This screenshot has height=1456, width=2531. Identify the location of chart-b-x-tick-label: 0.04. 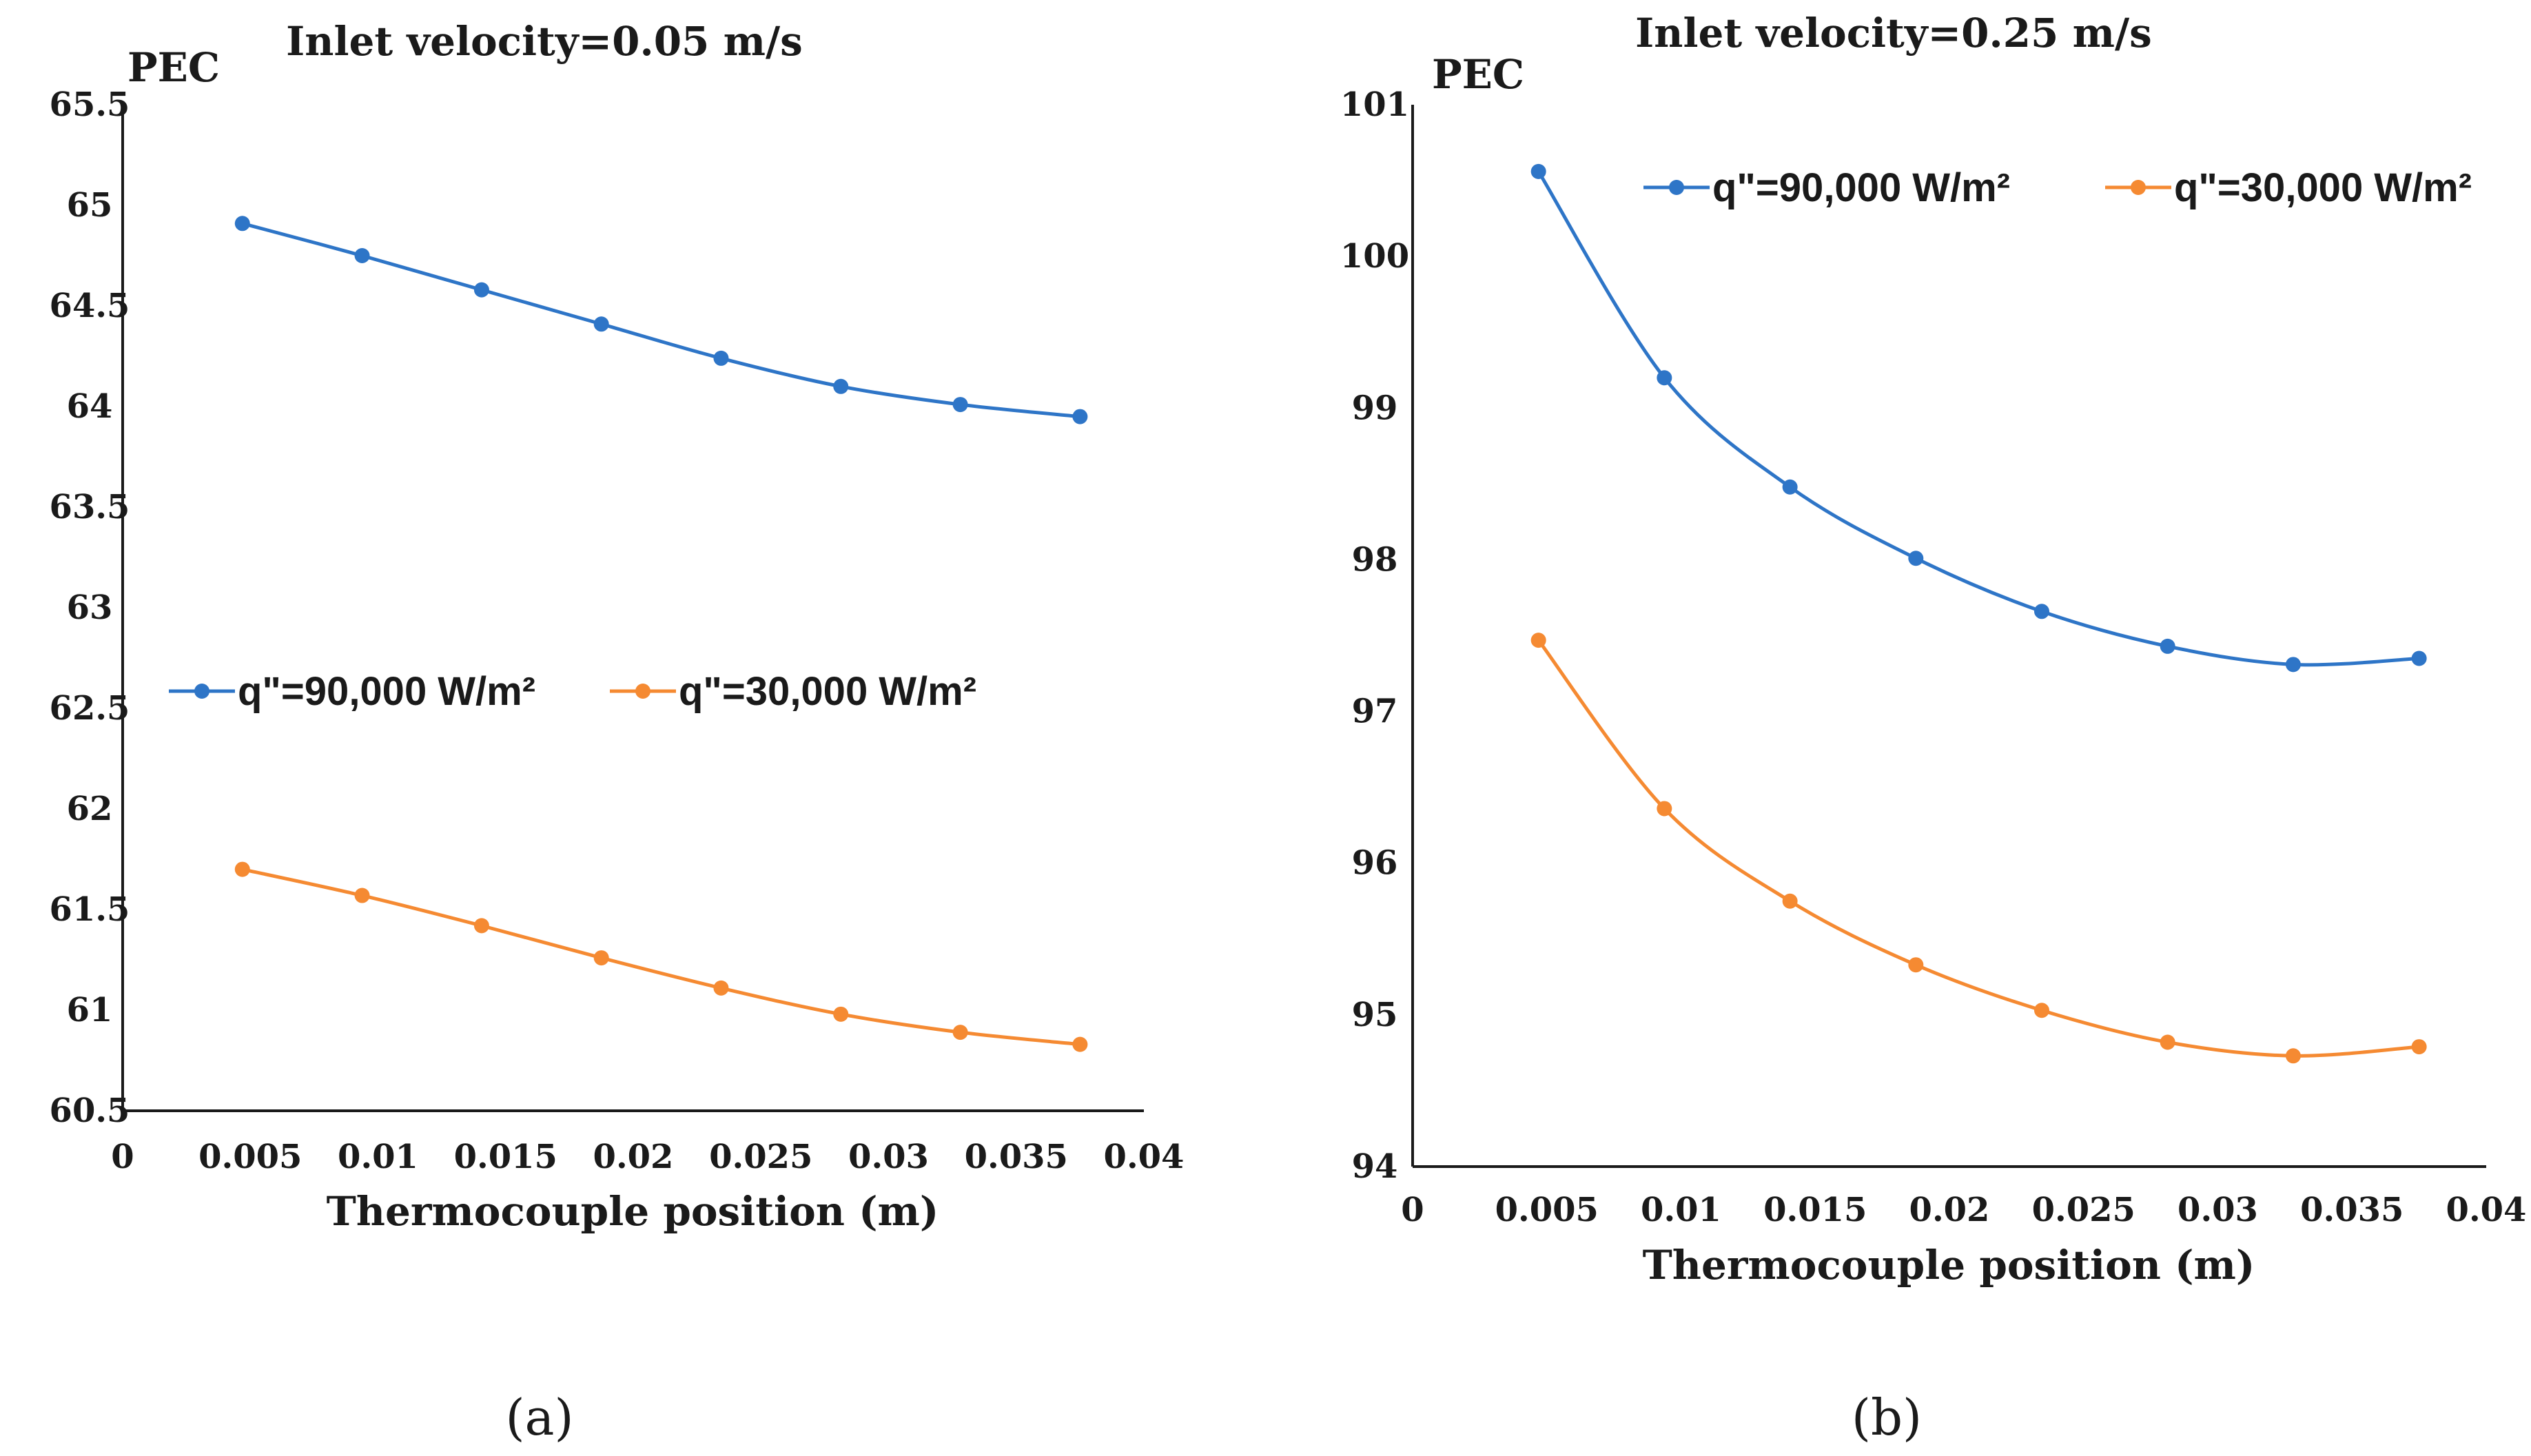
(2486, 1210).